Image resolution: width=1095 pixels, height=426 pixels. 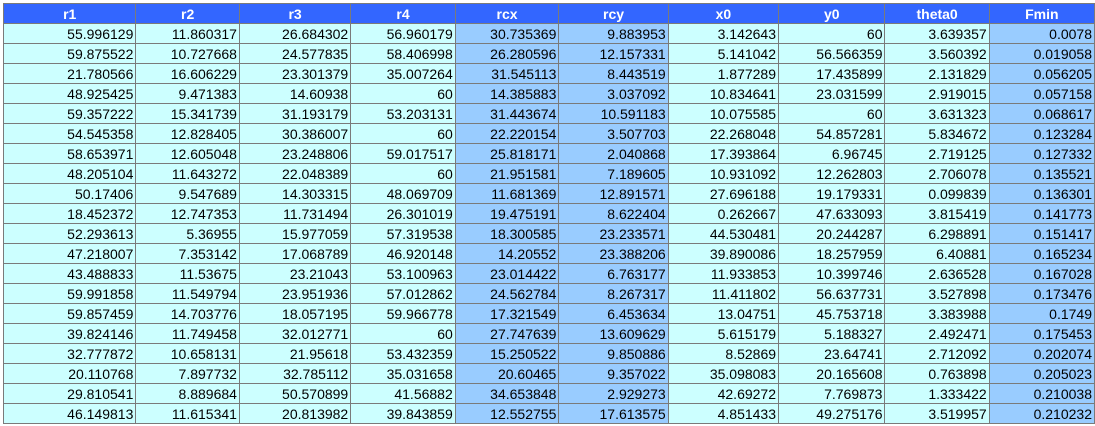 What do you see at coordinates (832, 293) in the screenshot?
I see `table-cell-y0: 56.637731` at bounding box center [832, 293].